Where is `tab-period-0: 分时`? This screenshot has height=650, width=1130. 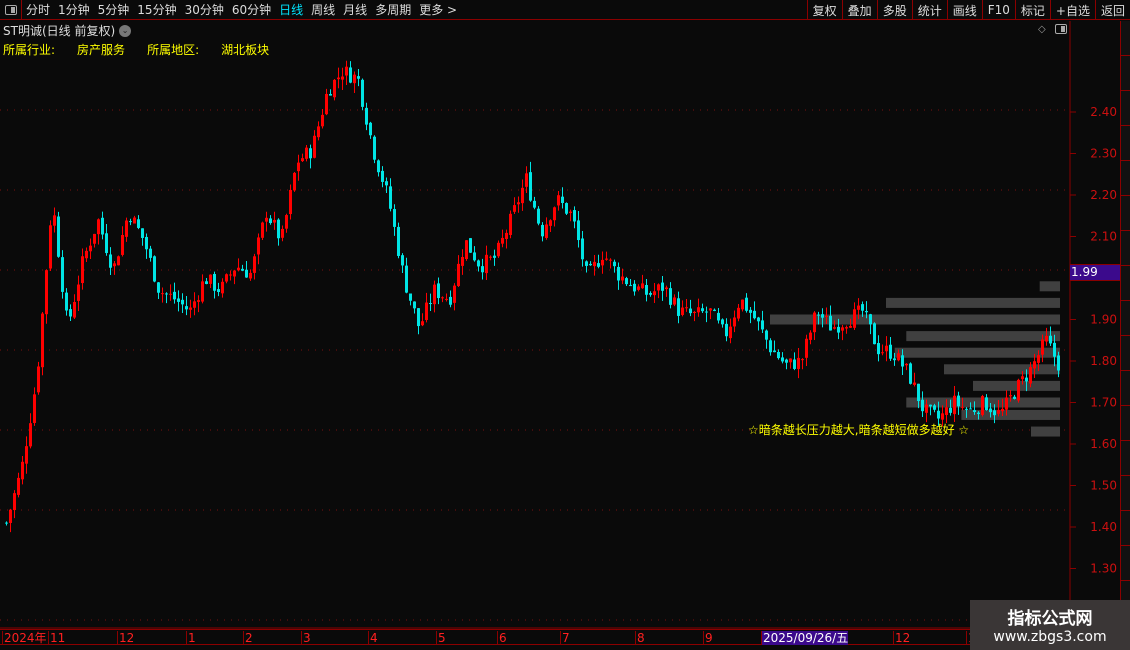 tab-period-0: 分时 is located at coordinates (38, 10).